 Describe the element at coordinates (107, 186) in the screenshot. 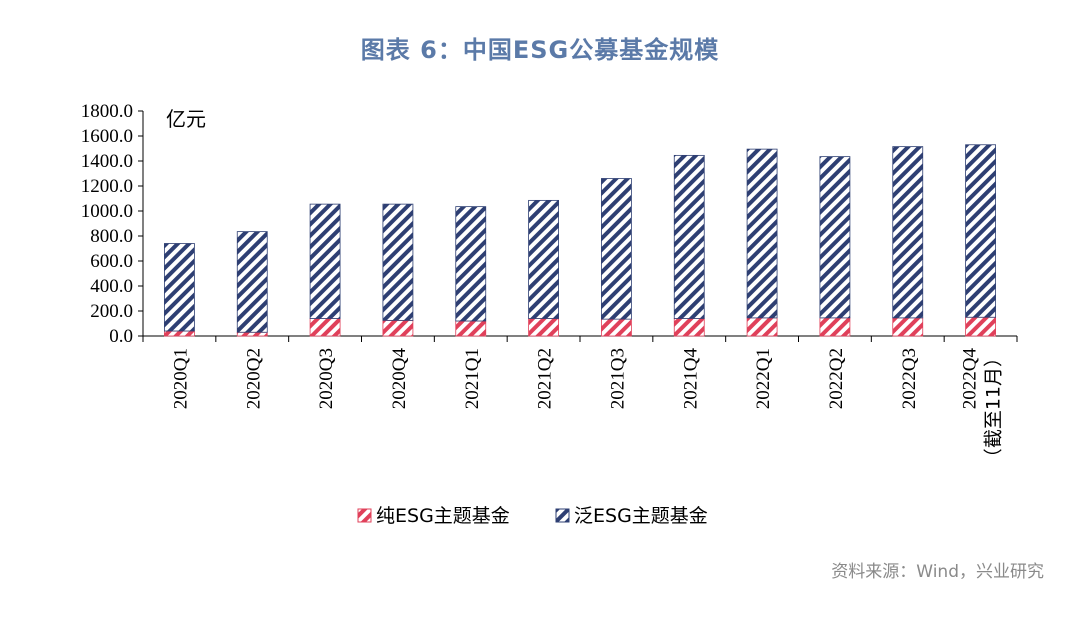

I see `y-tick-label: 1200.0` at that location.